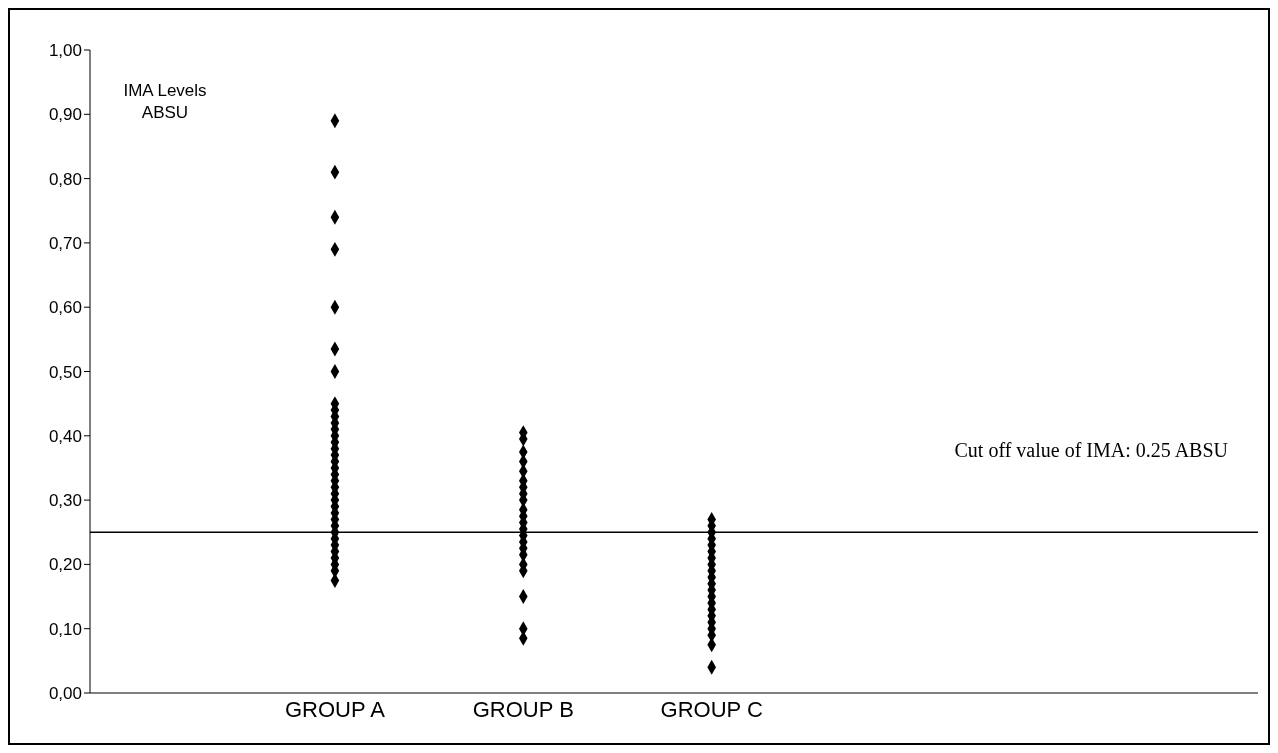 The image size is (1278, 753). What do you see at coordinates (65, 694) in the screenshot?
I see `y-tick-label: 0,00` at bounding box center [65, 694].